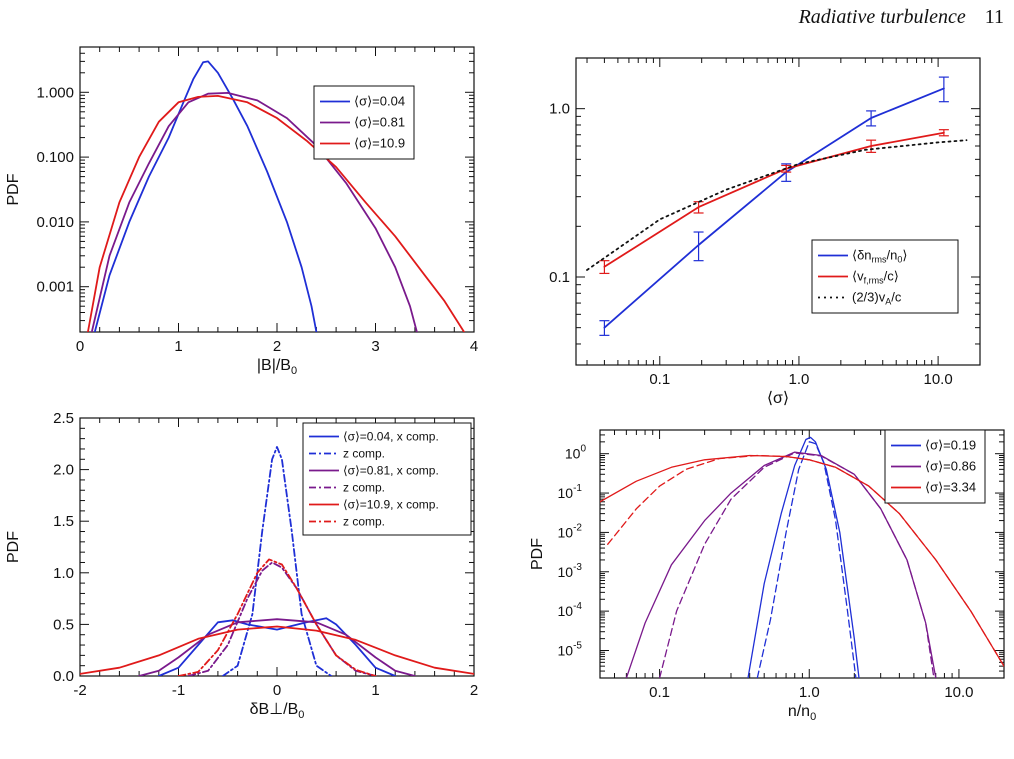  Describe the element at coordinates (55, 157) in the screenshot. I see `y-tick-label: 0.100` at that location.